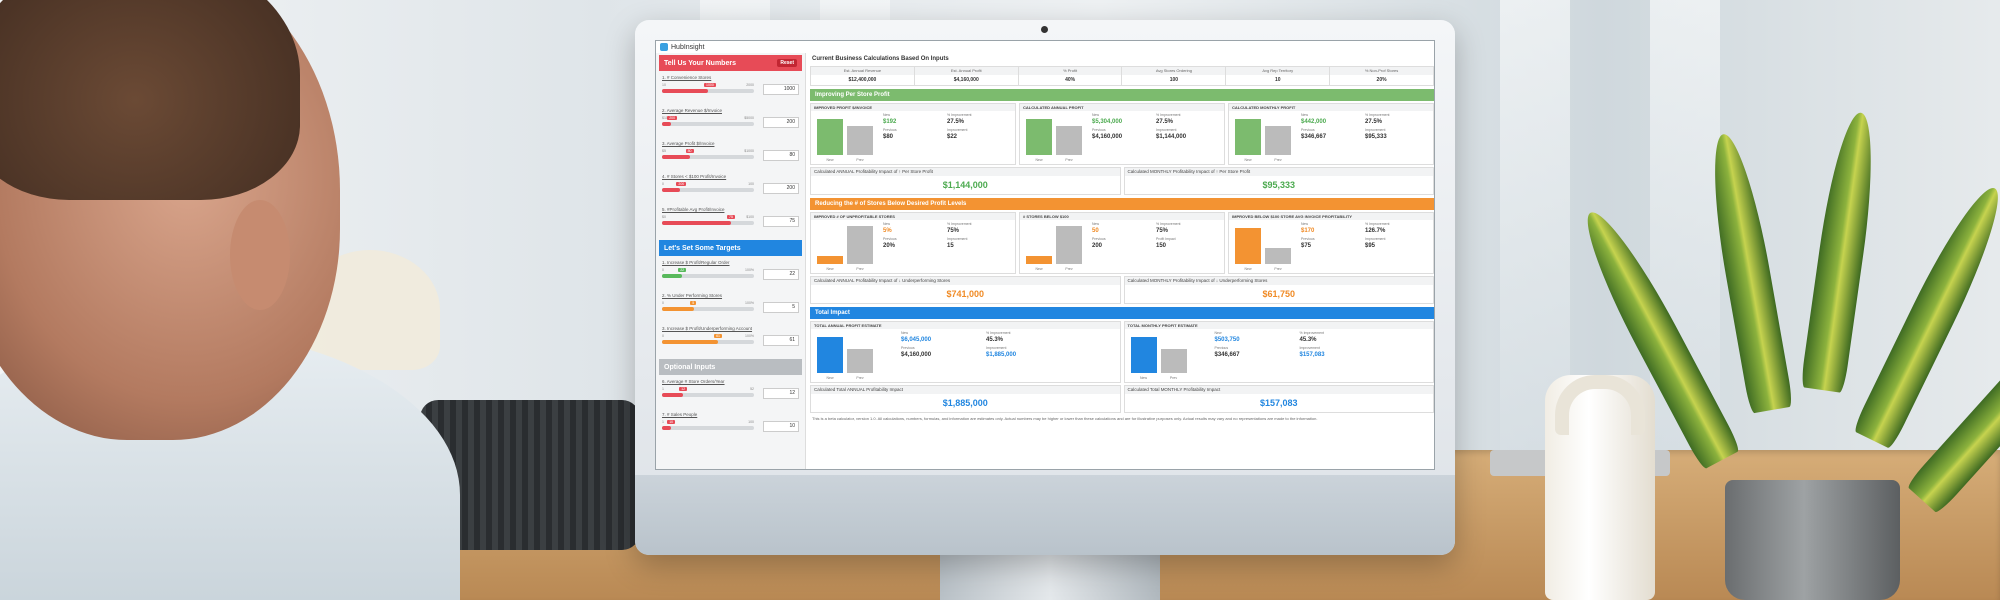 This screenshot has height=600, width=2000. What do you see at coordinates (708, 425) in the screenshot?
I see `slider-track: 10` at bounding box center [708, 425].